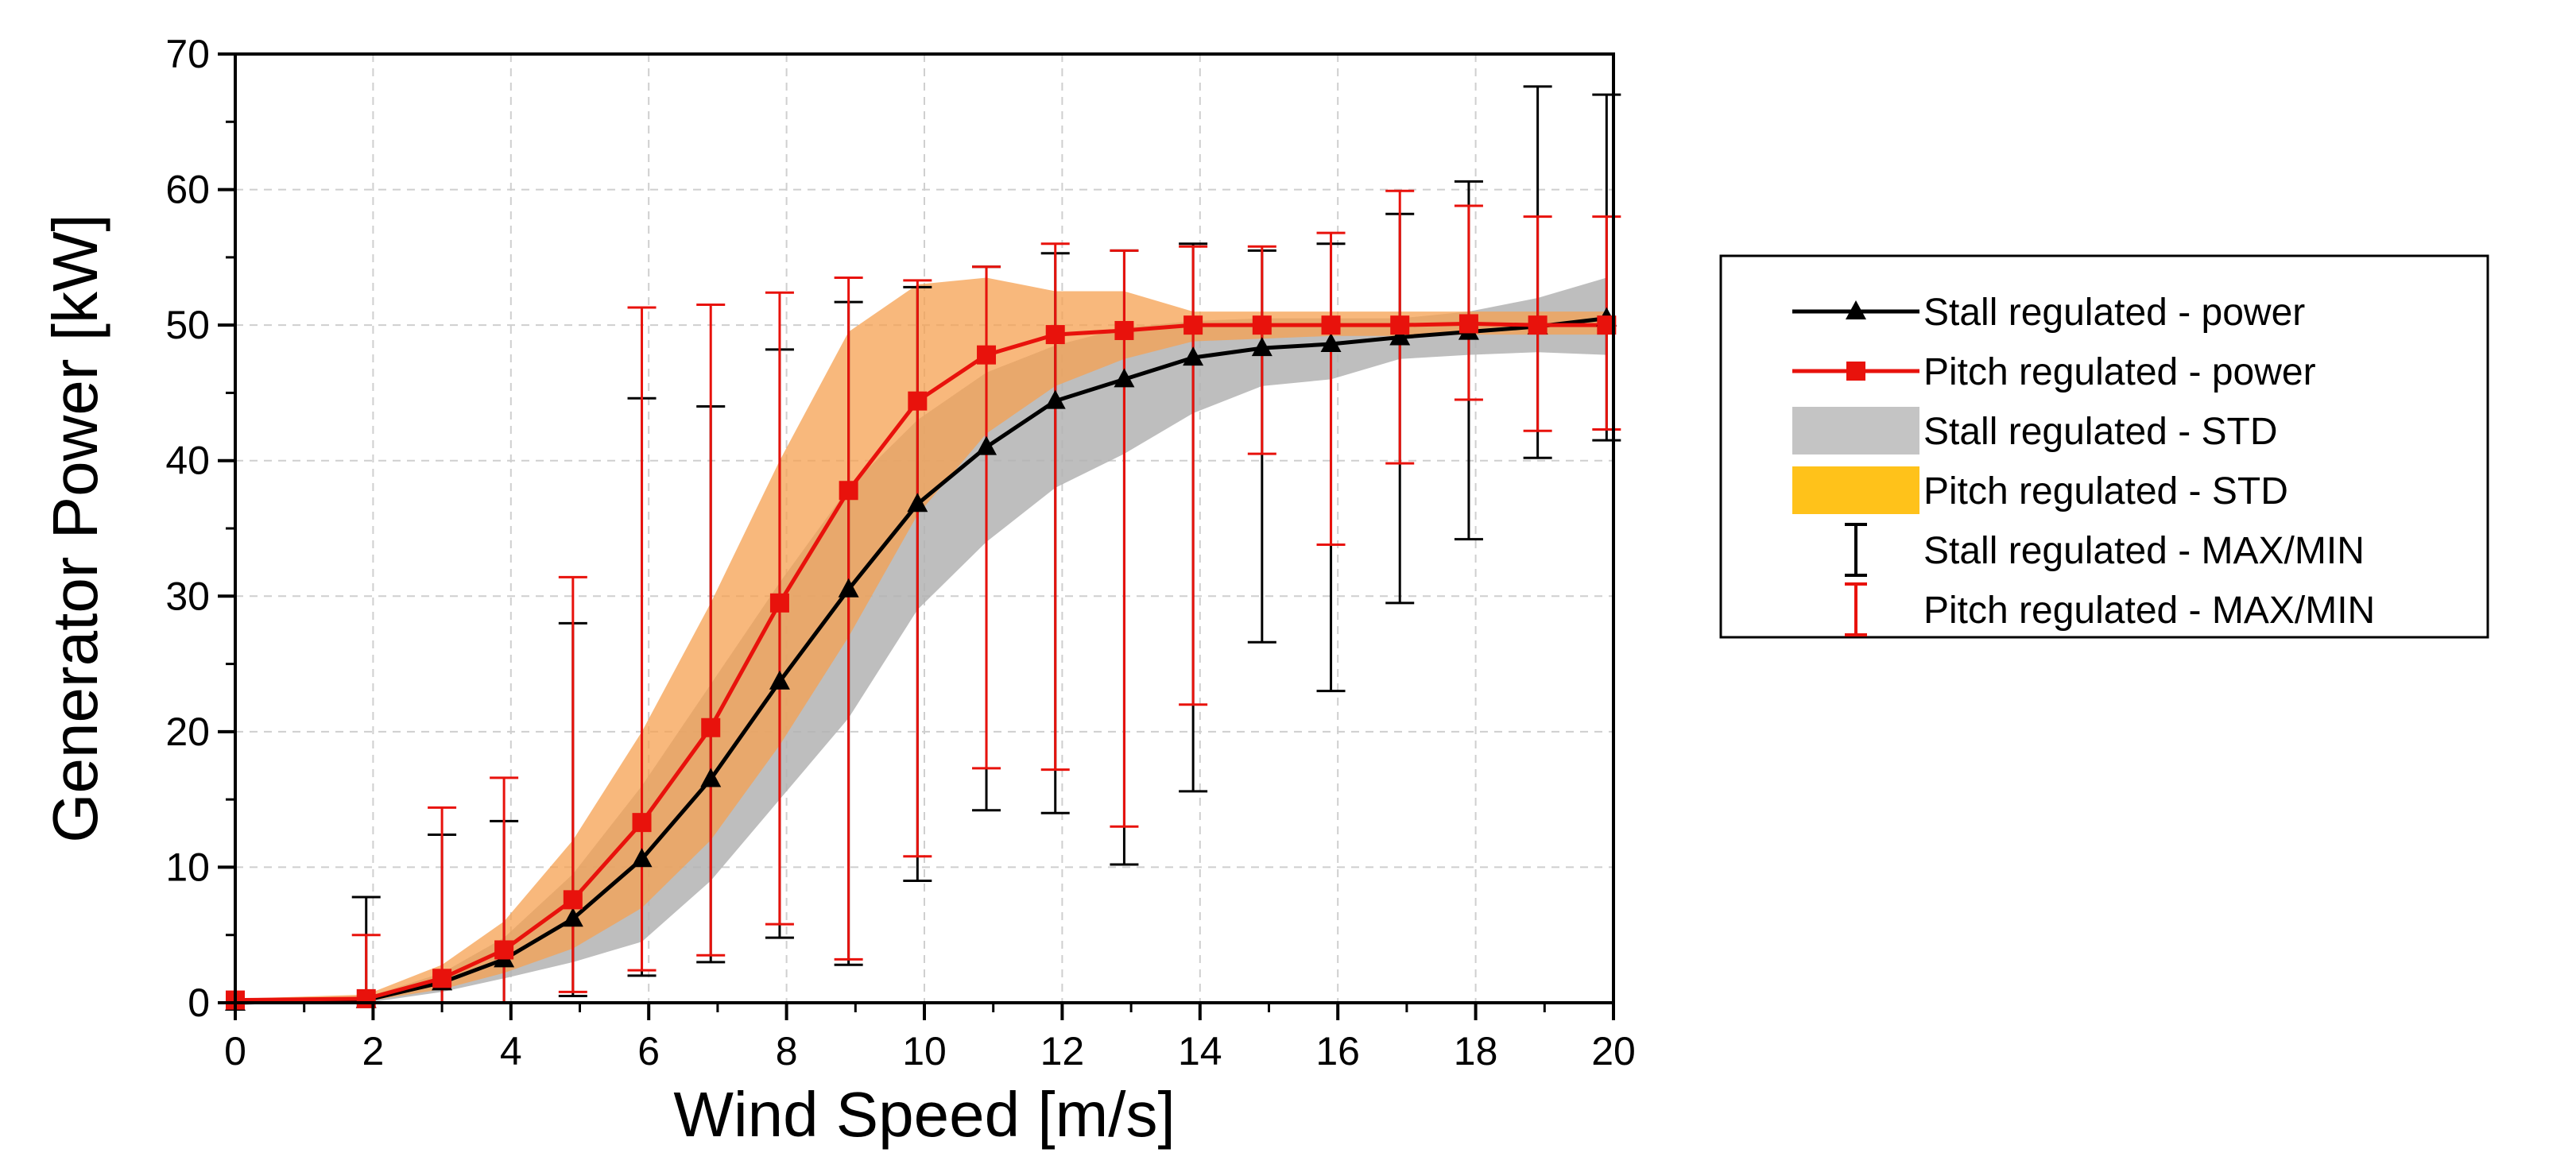  I want to click on legend-label: Pitch regulated - power, so click(2119, 372).